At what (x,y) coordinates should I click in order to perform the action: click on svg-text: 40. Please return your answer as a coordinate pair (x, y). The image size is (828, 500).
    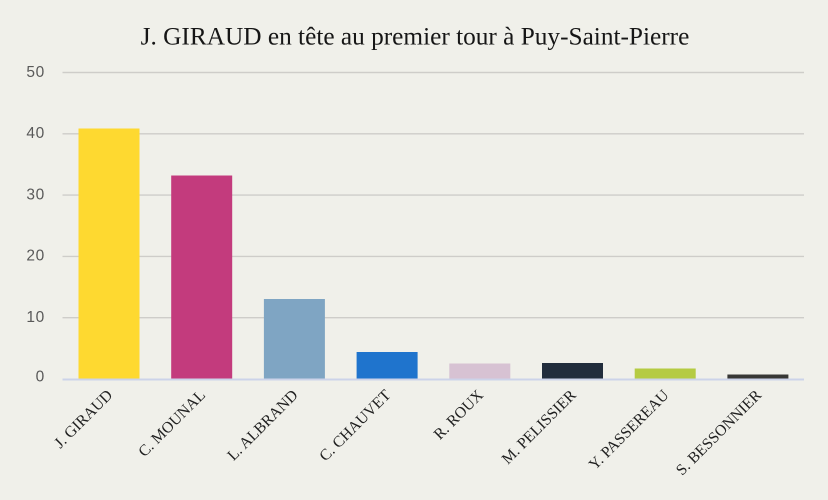
    Looking at the image, I should click on (35, 133).